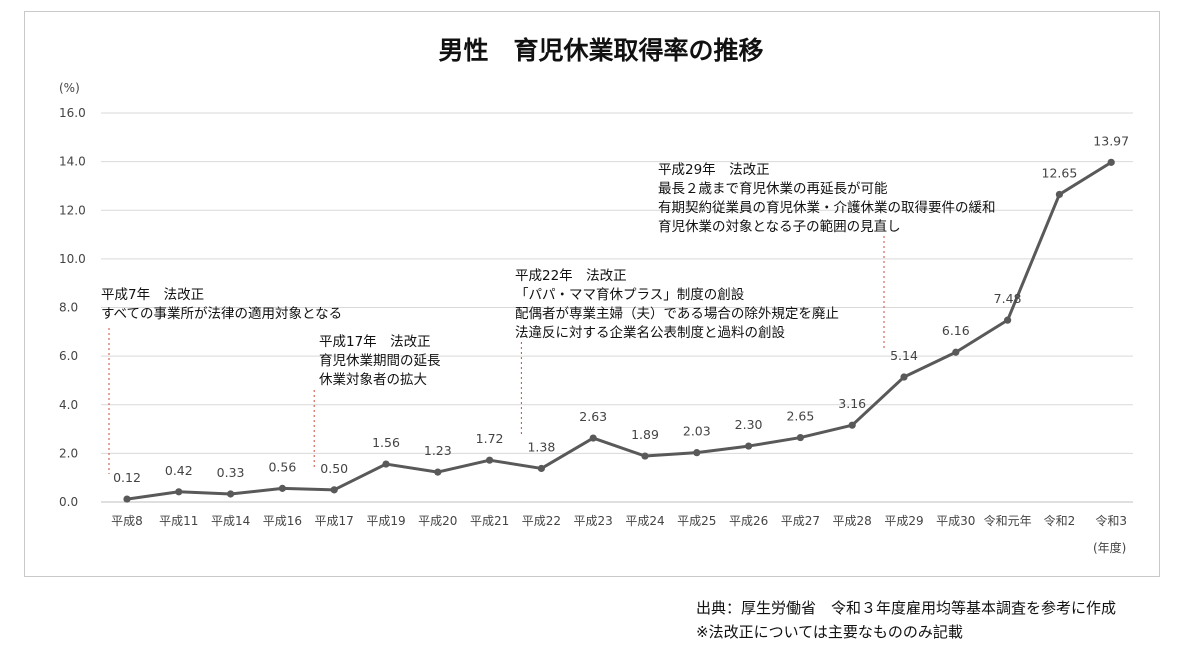 Image resolution: width=1200 pixels, height=666 pixels. Describe the element at coordinates (1060, 520) in the screenshot. I see `x-tick-label: 令和2` at that location.